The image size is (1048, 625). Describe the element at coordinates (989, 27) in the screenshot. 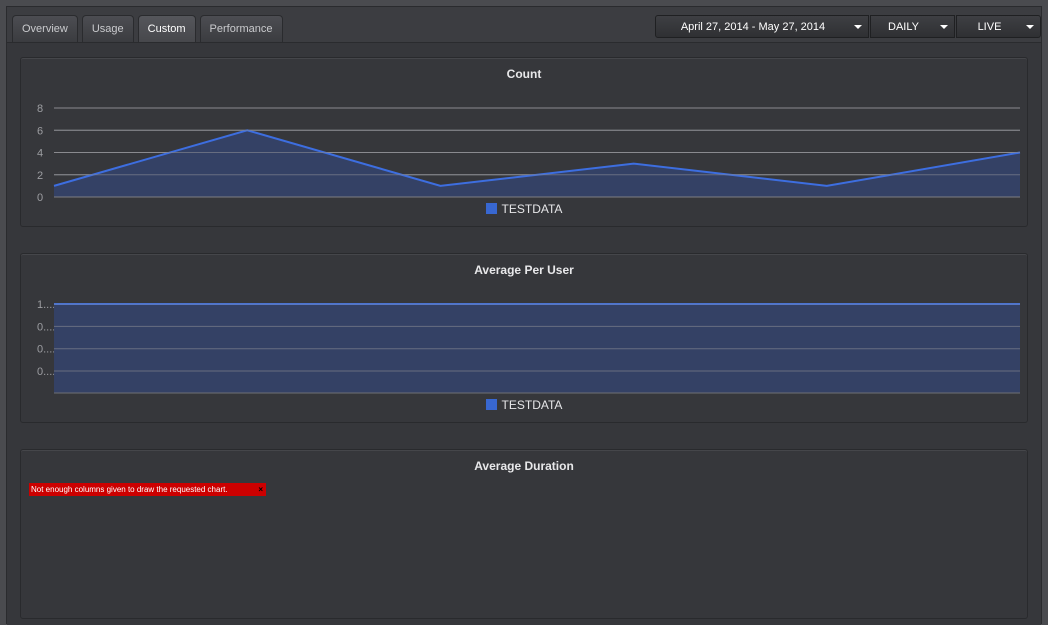

I see `mode-value: LIVE` at that location.